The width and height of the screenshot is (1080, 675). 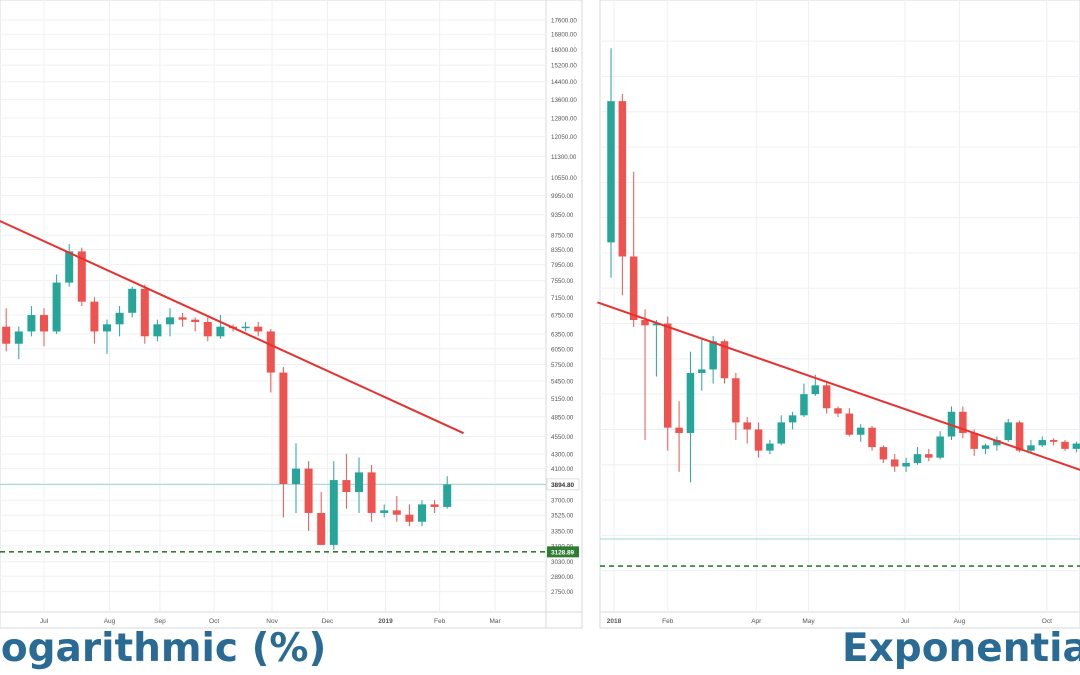 I want to click on left-price-tick-label: 13600.00, so click(x=564, y=100).